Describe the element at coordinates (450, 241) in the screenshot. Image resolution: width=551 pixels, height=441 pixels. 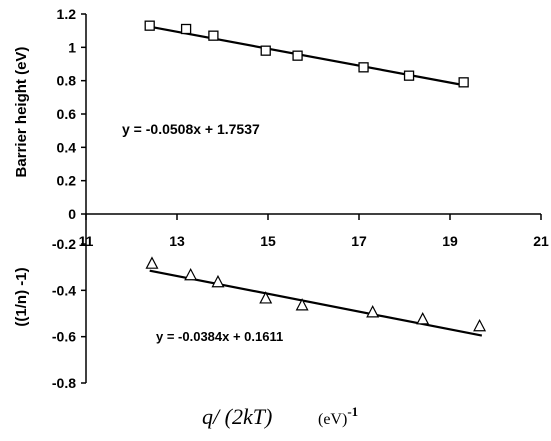
I see `upper-x-tick-label: 19` at that location.